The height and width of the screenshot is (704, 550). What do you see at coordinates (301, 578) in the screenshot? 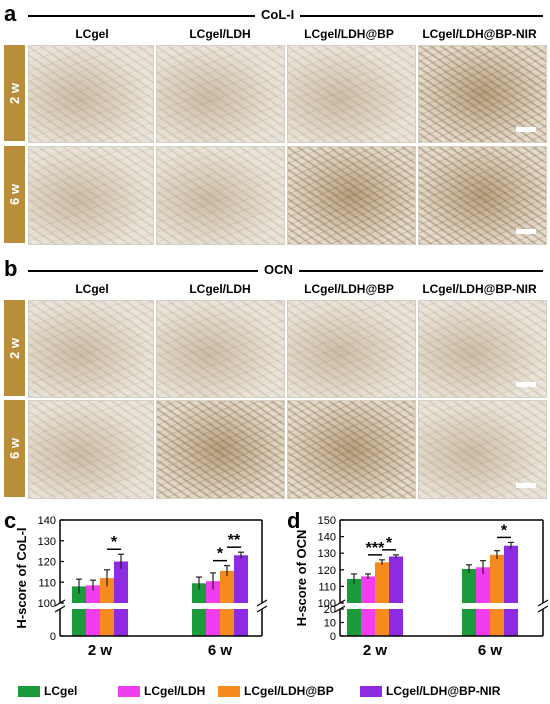
I see `y-axis-label: H-score of OCN` at bounding box center [301, 578].